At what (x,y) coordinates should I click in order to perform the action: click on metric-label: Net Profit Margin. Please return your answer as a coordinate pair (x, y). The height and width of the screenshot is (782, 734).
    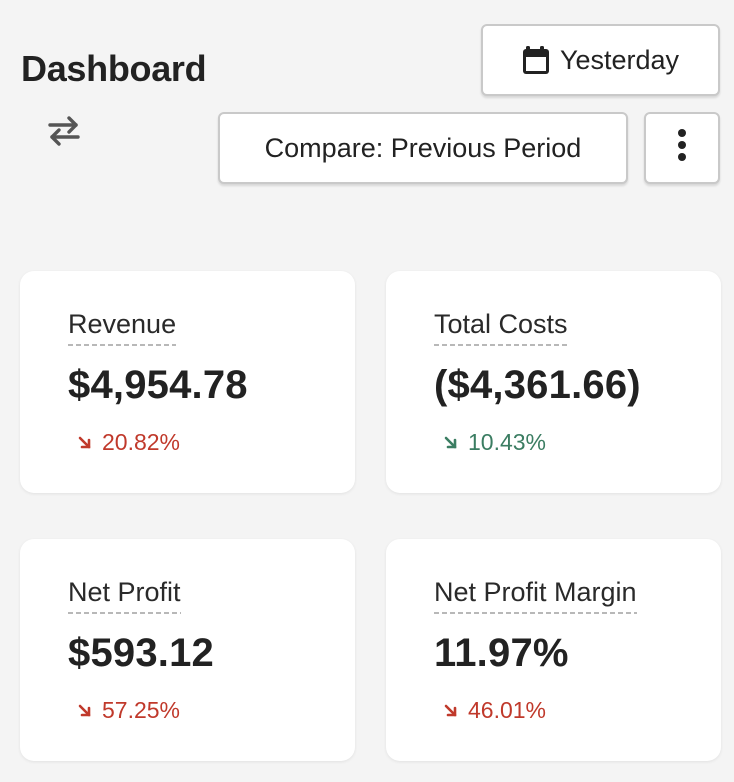
    Looking at the image, I should click on (535, 595).